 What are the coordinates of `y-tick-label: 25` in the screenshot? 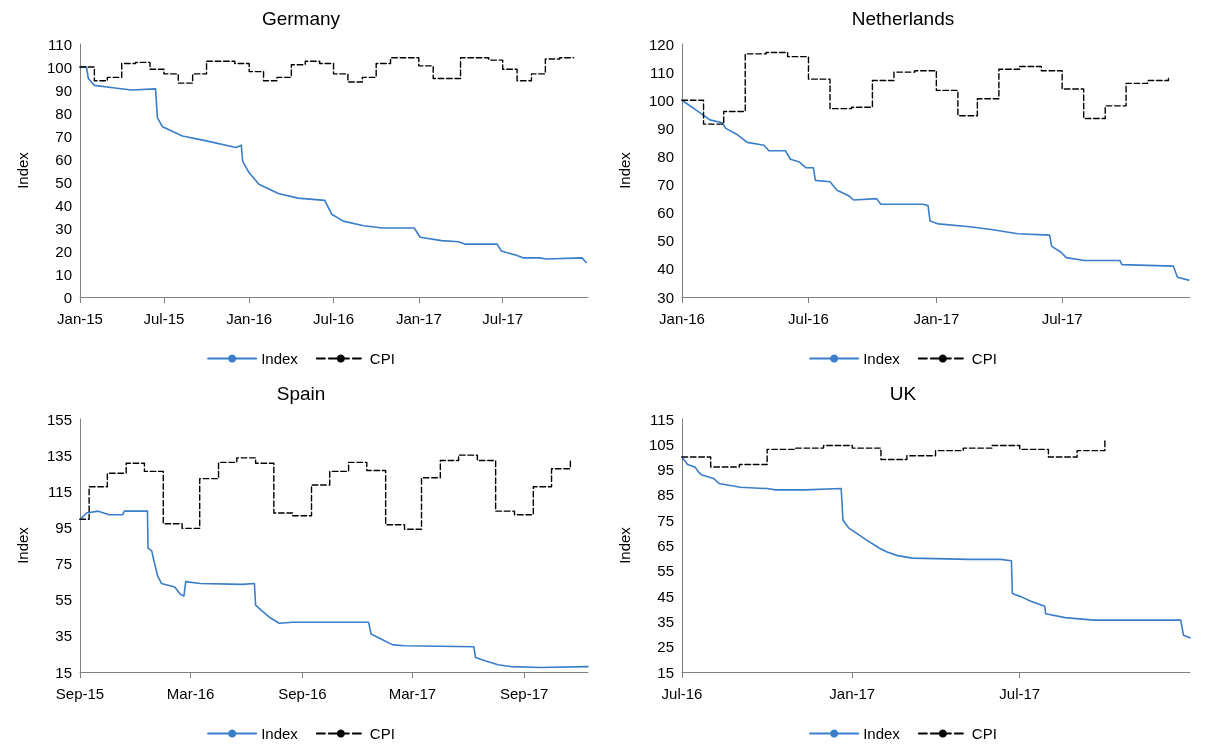 It's located at (665, 647).